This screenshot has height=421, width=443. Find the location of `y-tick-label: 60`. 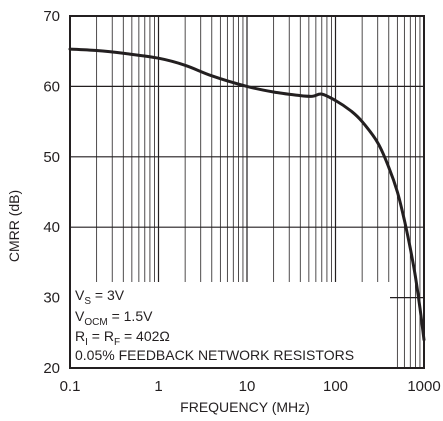

y-tick-label: 60 is located at coordinates (51, 86).